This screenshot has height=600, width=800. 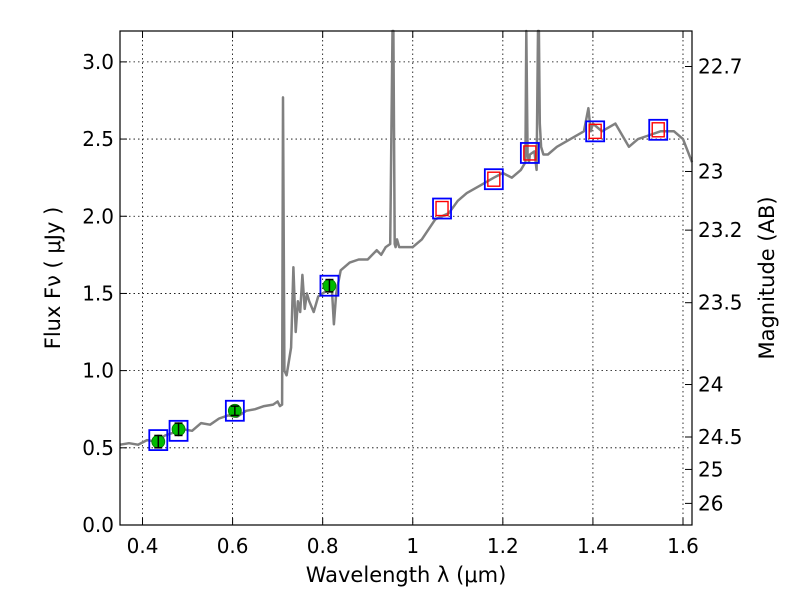 What do you see at coordinates (233, 546) in the screenshot?
I see `x-tick-label: 0.6` at bounding box center [233, 546].